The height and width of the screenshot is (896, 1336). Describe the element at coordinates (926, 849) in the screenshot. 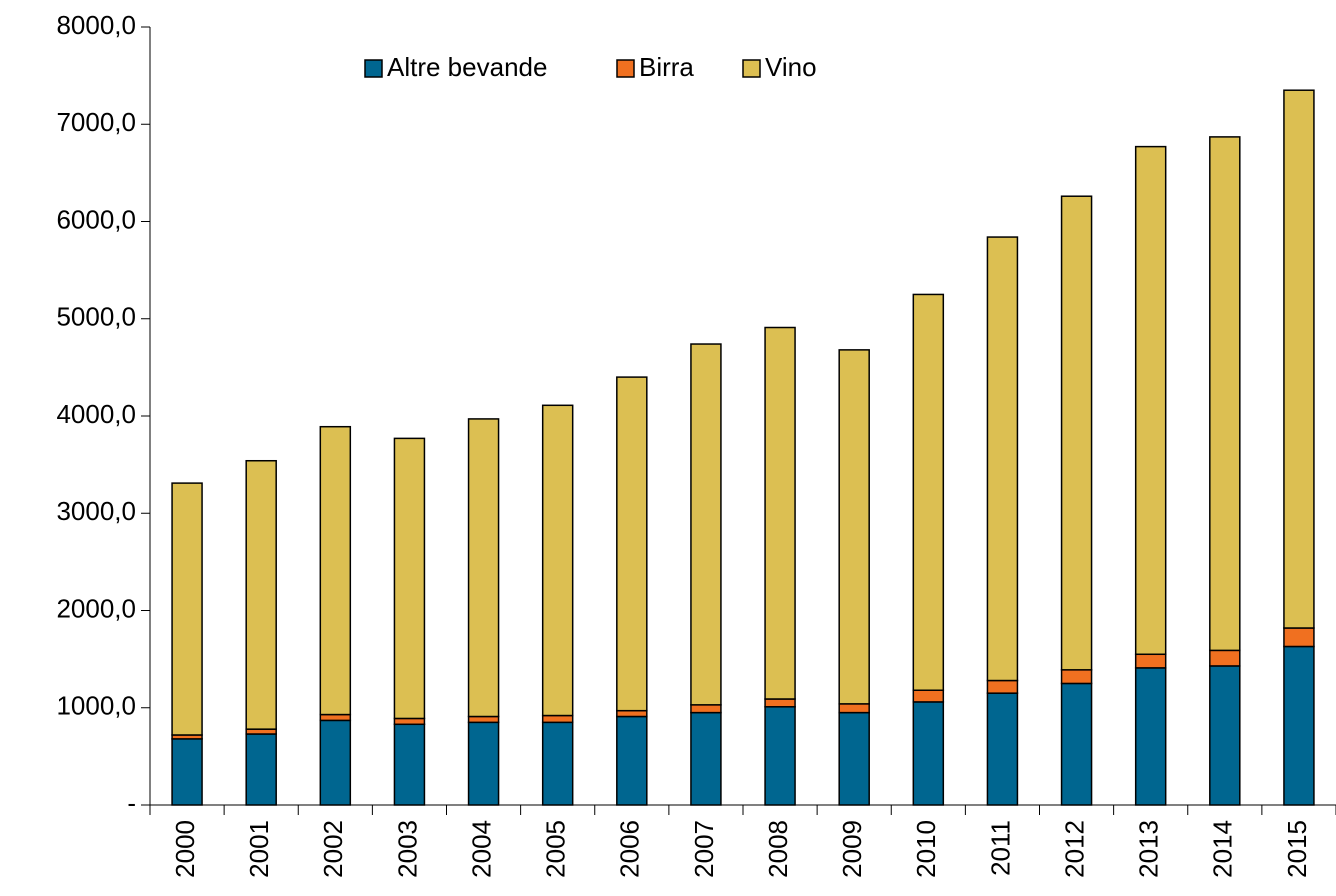

I see `x-tick-label: 2010` at that location.